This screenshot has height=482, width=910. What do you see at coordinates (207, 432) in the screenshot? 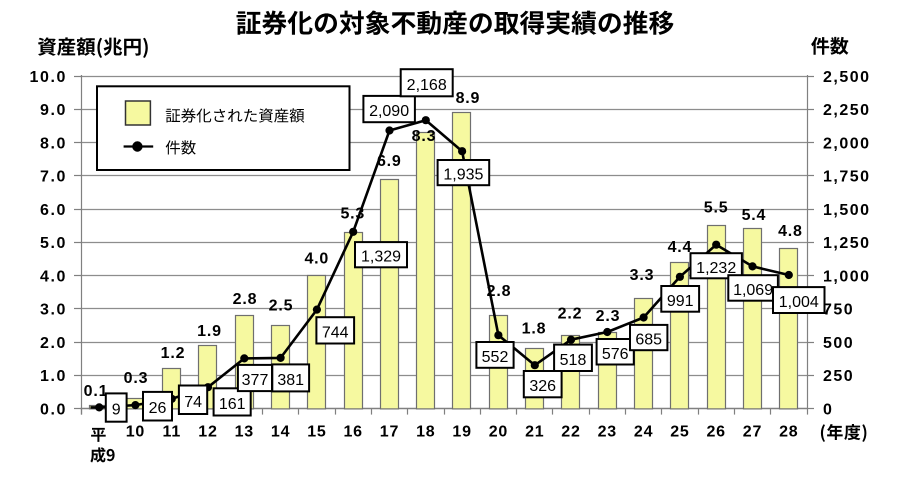
I see `svg-text: 12` at bounding box center [207, 432].